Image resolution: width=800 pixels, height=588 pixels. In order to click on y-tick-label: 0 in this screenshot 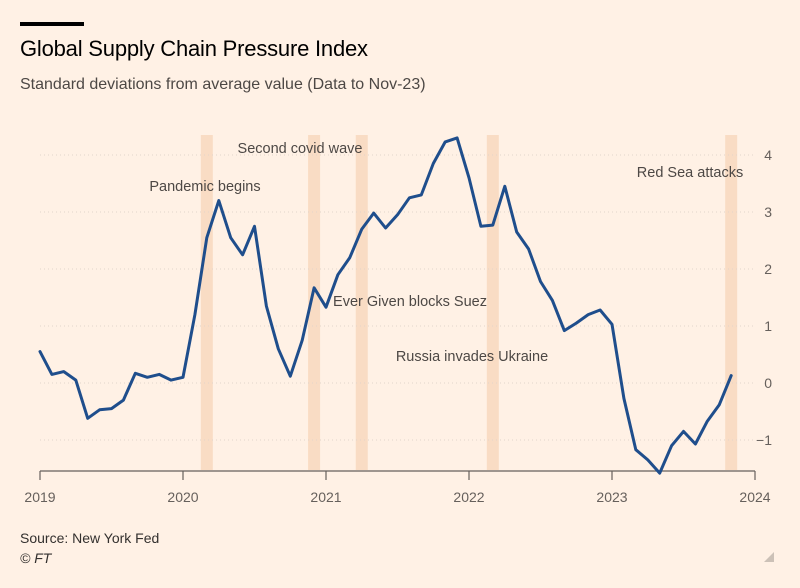, I will do `click(768, 383)`.